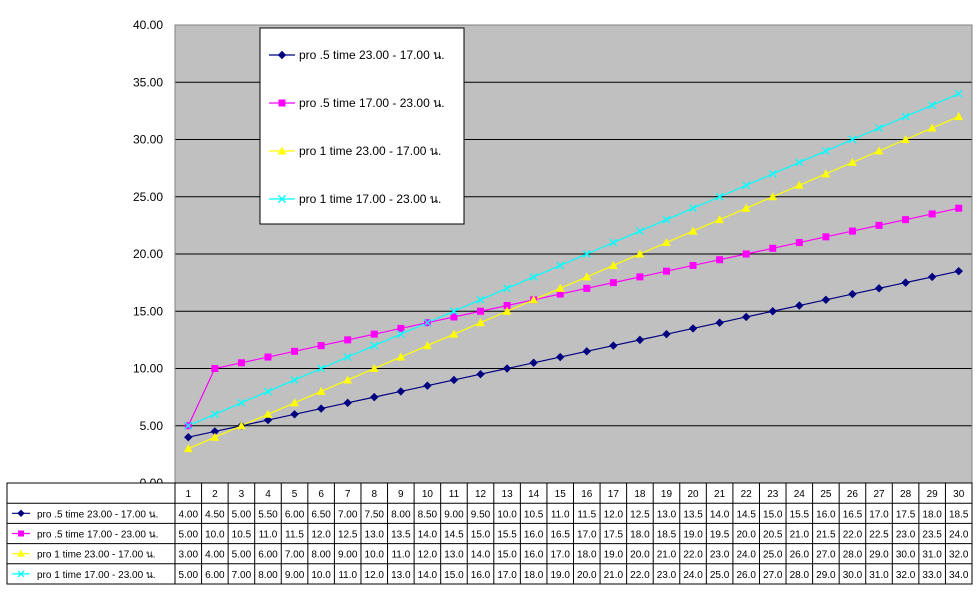  What do you see at coordinates (148, 82) in the screenshot?
I see `y-tick-label: 35.00` at bounding box center [148, 82].